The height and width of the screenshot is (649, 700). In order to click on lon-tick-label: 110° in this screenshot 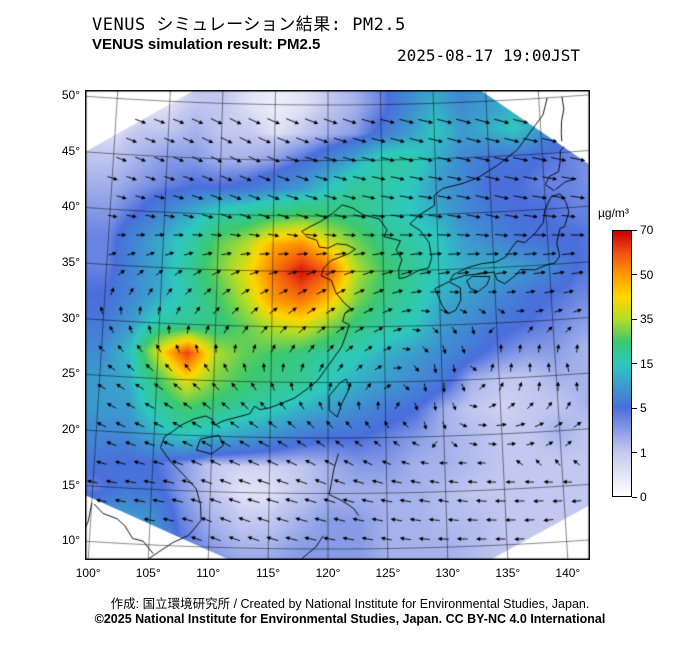, I will do `click(208, 573)`.